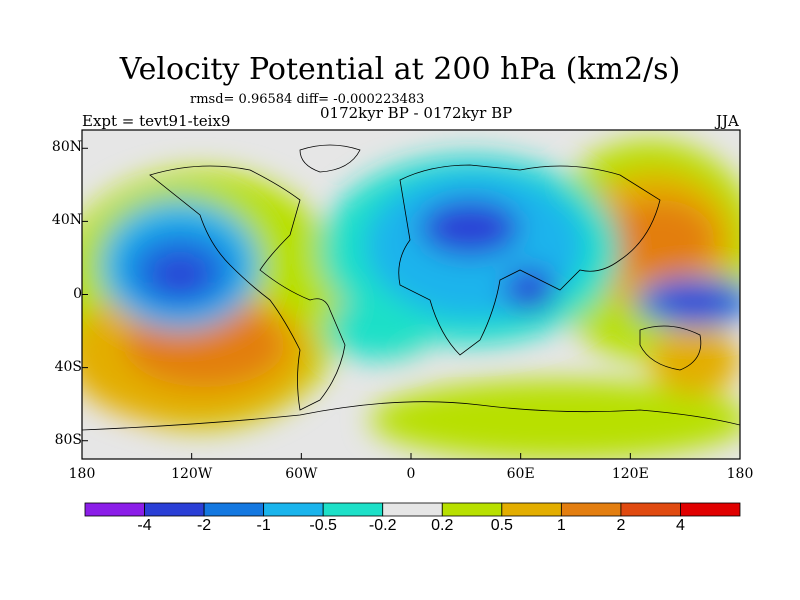 This screenshot has height=600, width=800. What do you see at coordinates (263, 525) in the screenshot?
I see `colorbar-label: -1` at bounding box center [263, 525].